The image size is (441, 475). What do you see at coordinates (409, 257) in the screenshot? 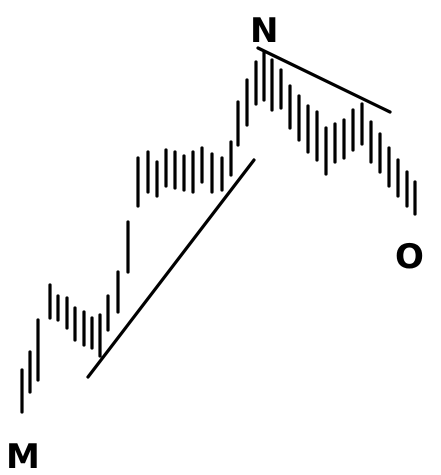
I see `label-o: O` at bounding box center [409, 257].